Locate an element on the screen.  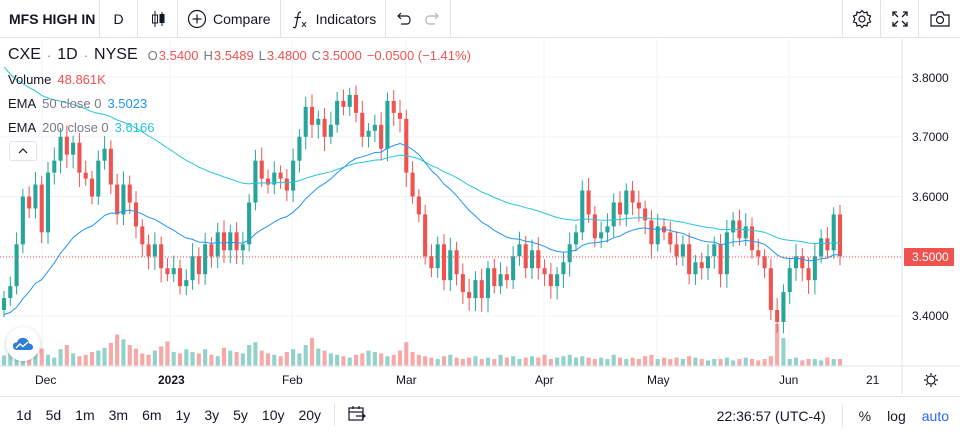
compare-label: Compare is located at coordinates (242, 18).